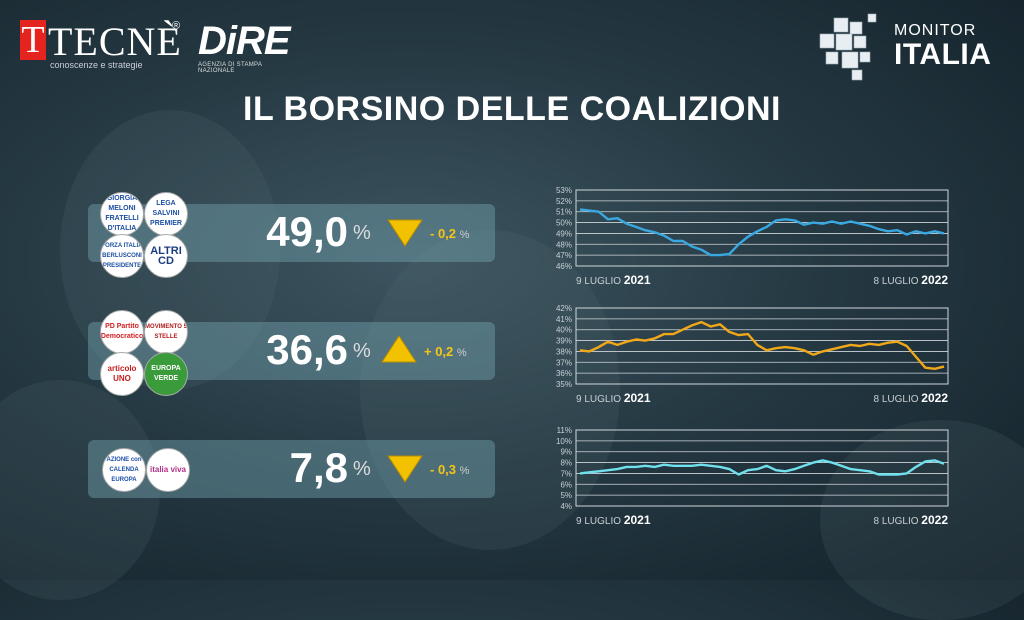 The image size is (1024, 620). What do you see at coordinates (318, 467) in the screenshot?
I see `coalition-value: 7,8` at bounding box center [318, 467].